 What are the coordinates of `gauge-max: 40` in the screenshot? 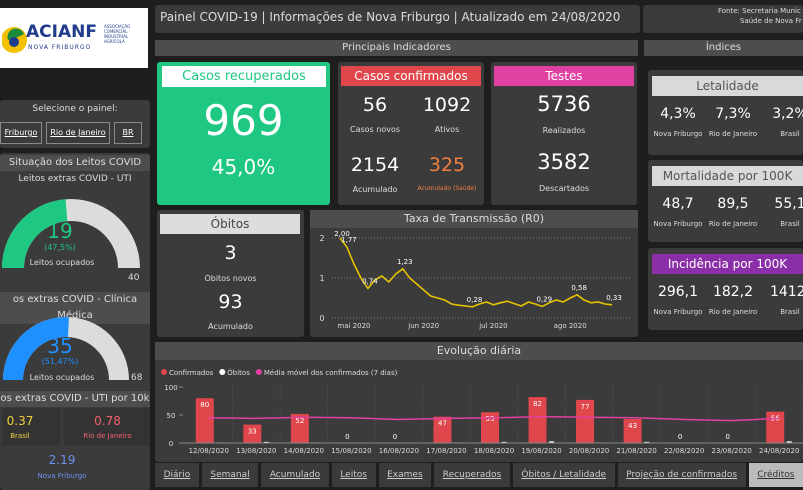 It's located at (134, 278).